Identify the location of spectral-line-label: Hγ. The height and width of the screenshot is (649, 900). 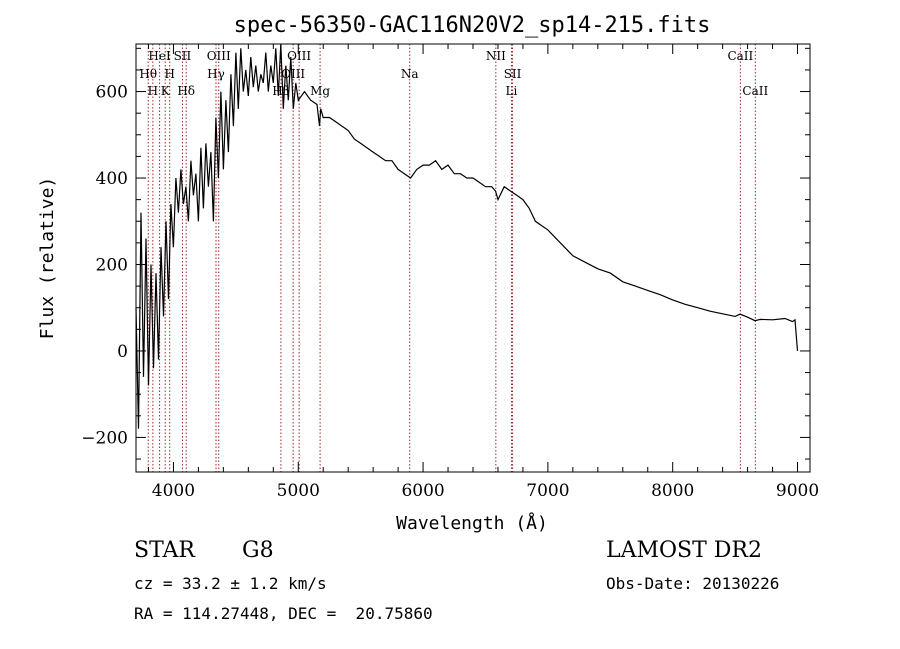
(216, 74).